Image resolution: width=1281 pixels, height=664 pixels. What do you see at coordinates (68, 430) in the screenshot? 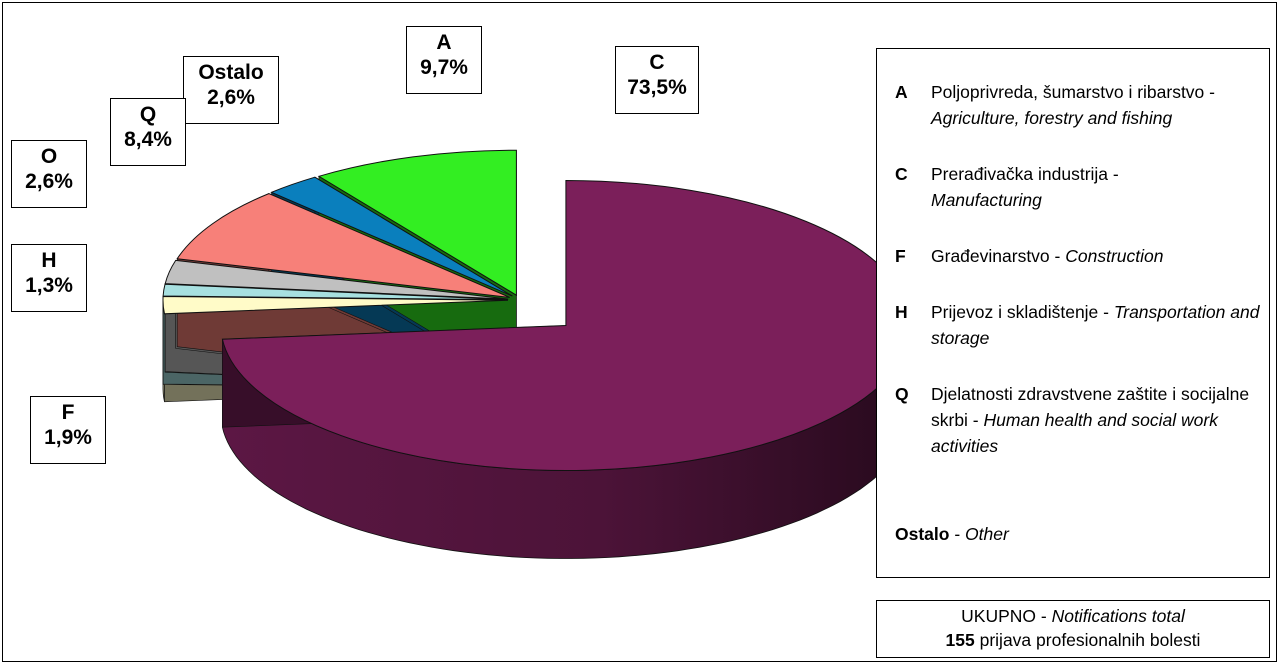
I see `label-f: F 1,9%` at bounding box center [68, 430].